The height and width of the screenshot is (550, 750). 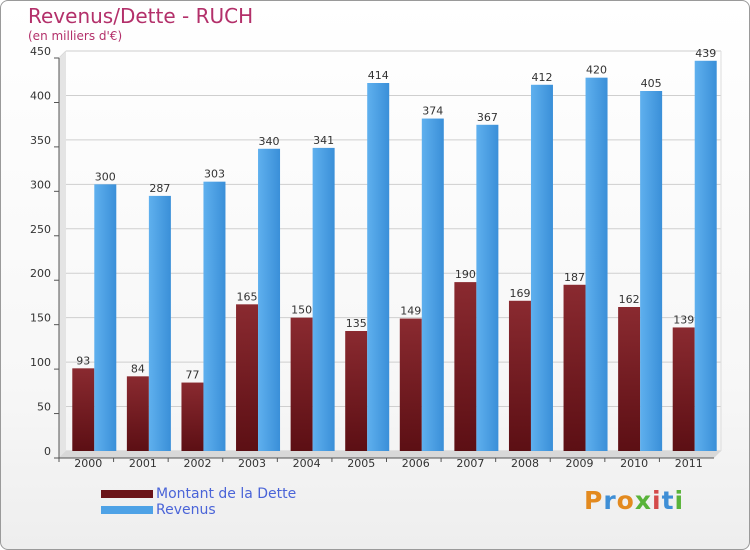 I want to click on legend-swatch-revenus, so click(x=127, y=510).